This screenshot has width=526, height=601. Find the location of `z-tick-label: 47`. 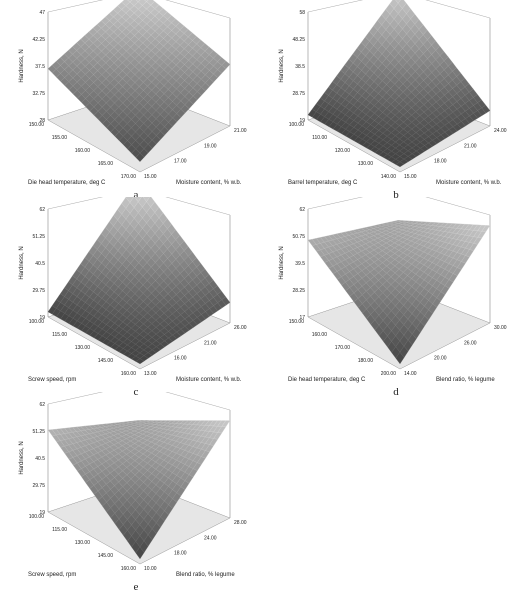

z-tick-label: 47 is located at coordinates (42, 13).